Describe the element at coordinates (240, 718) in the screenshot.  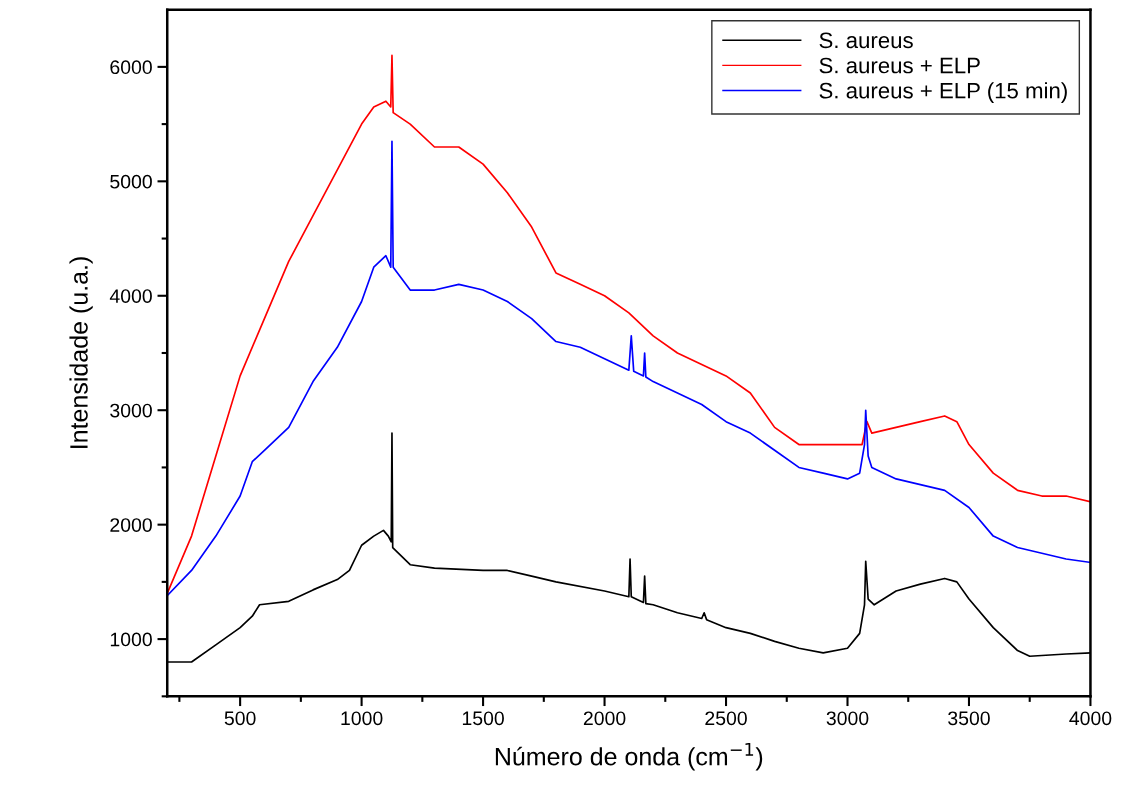
I see `x-tick-label: 500` at that location.